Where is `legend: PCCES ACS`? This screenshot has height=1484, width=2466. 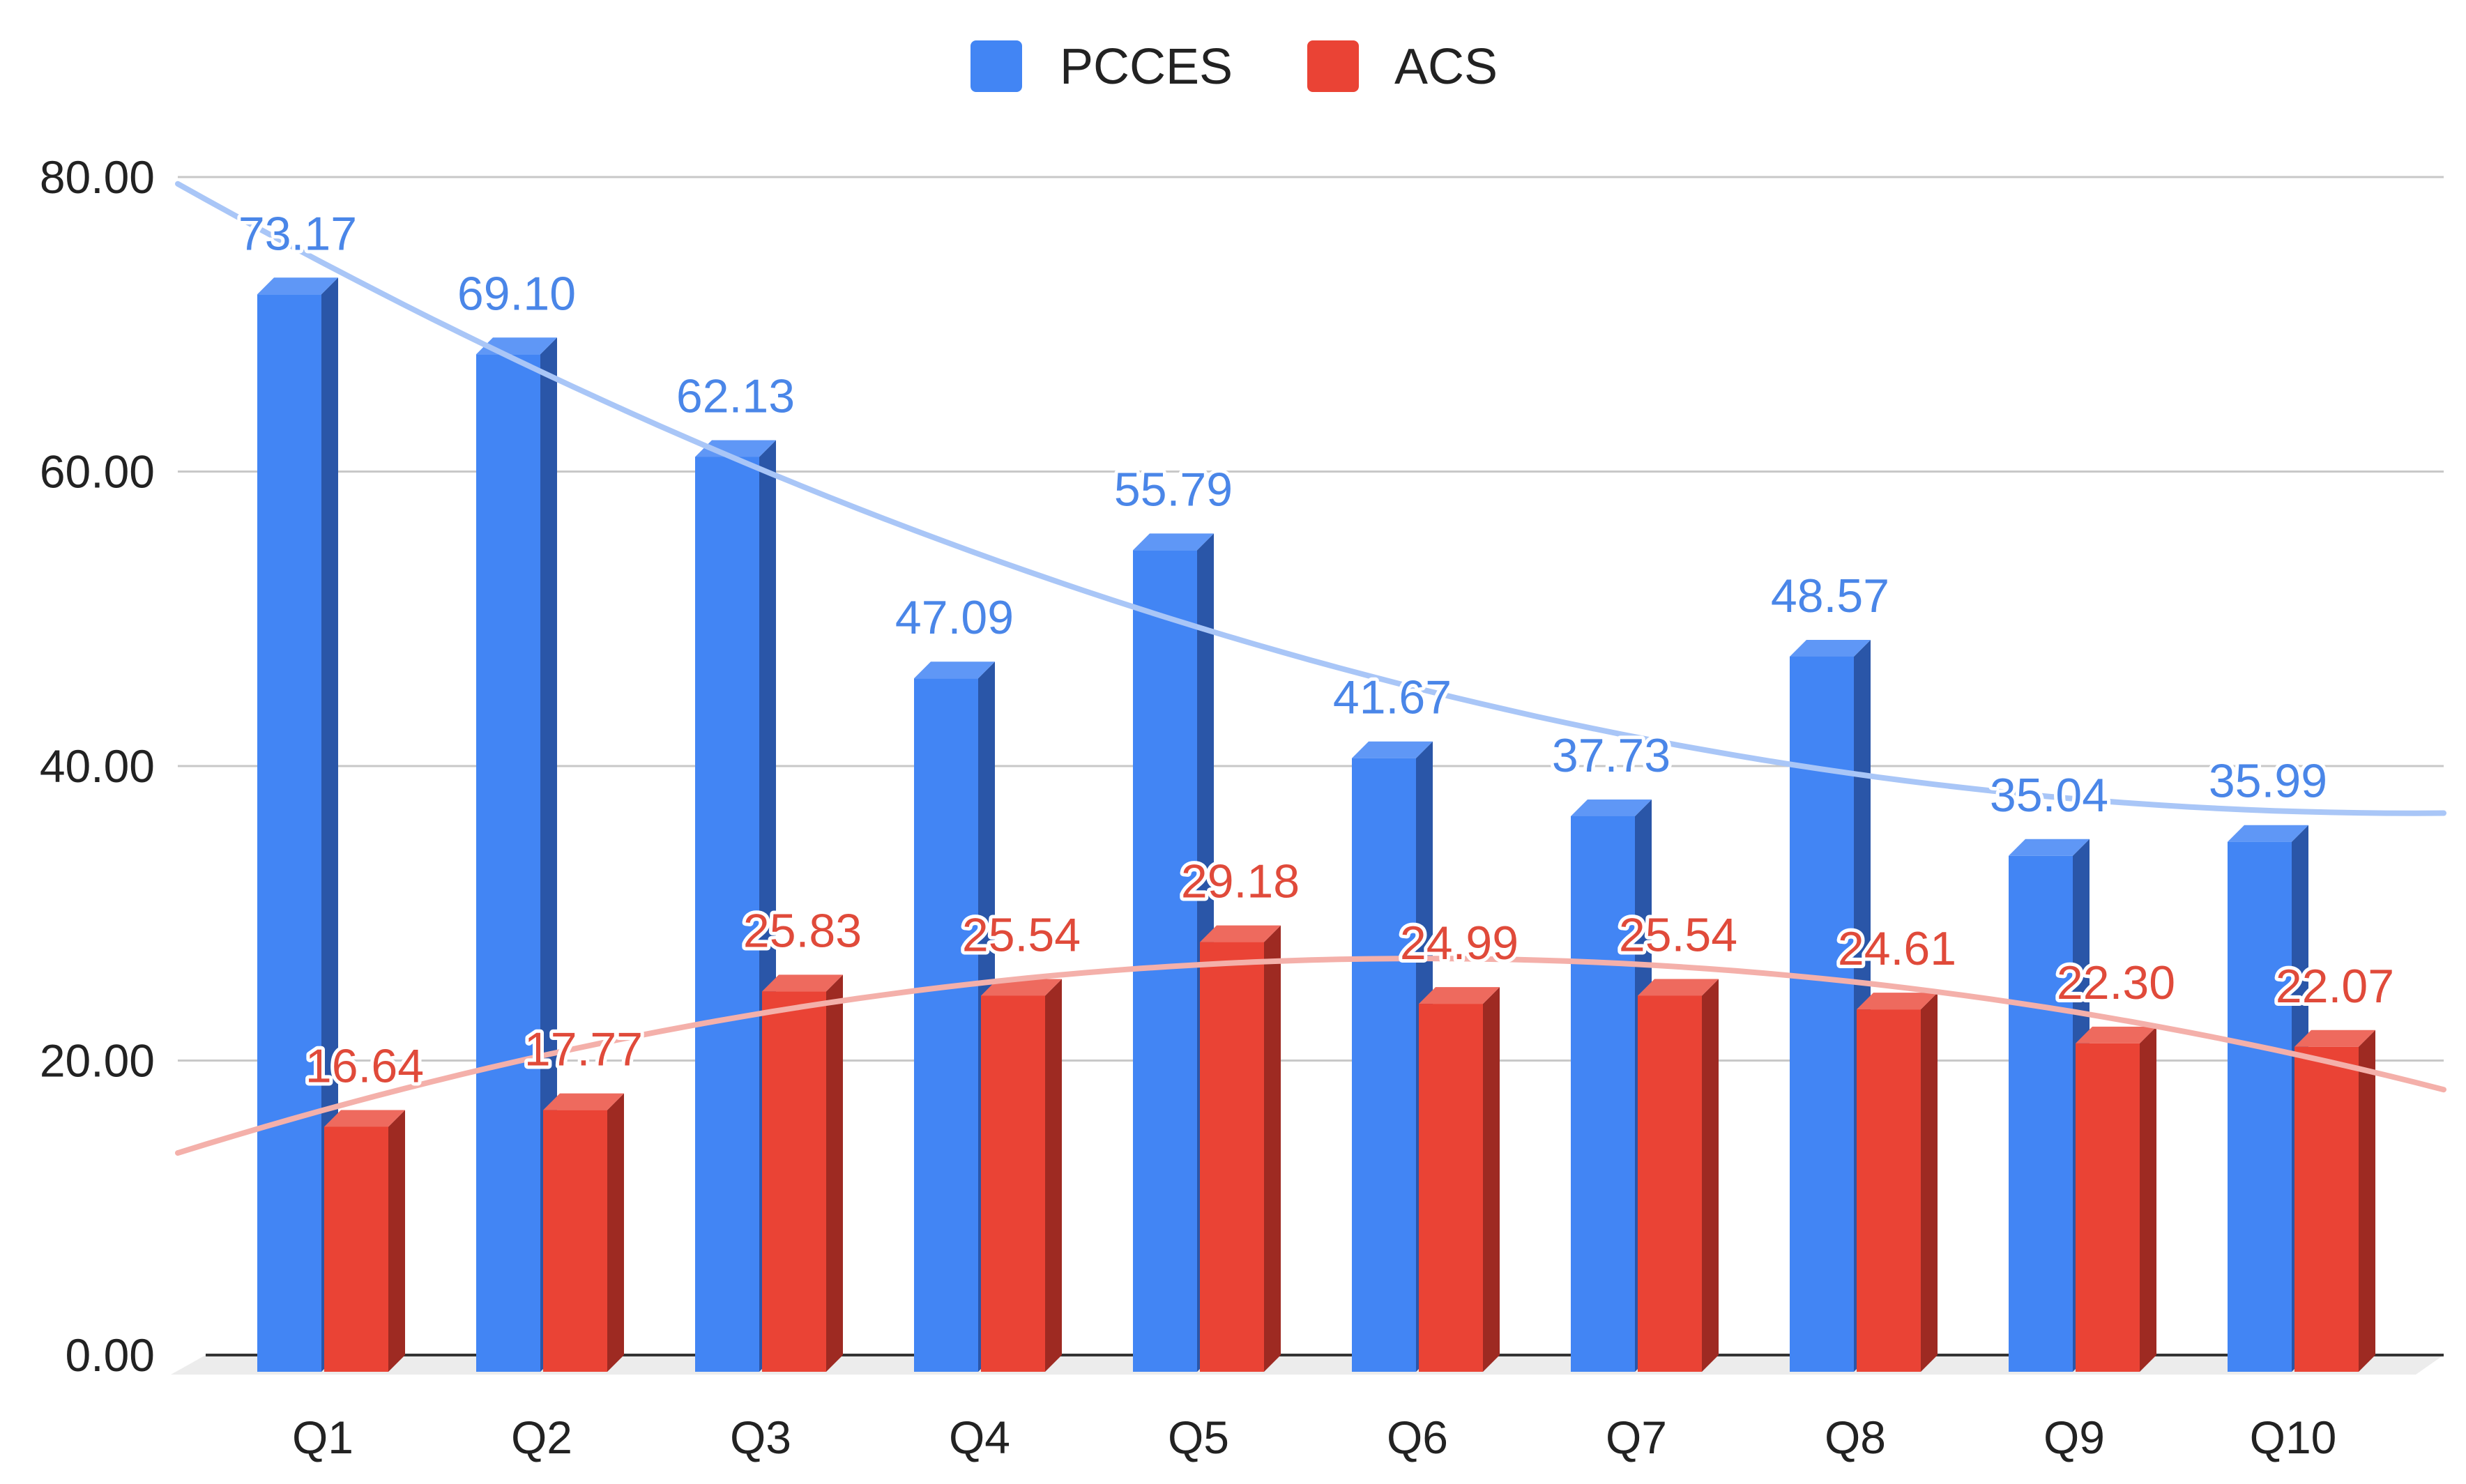 legend: PCCES ACS is located at coordinates (1234, 67).